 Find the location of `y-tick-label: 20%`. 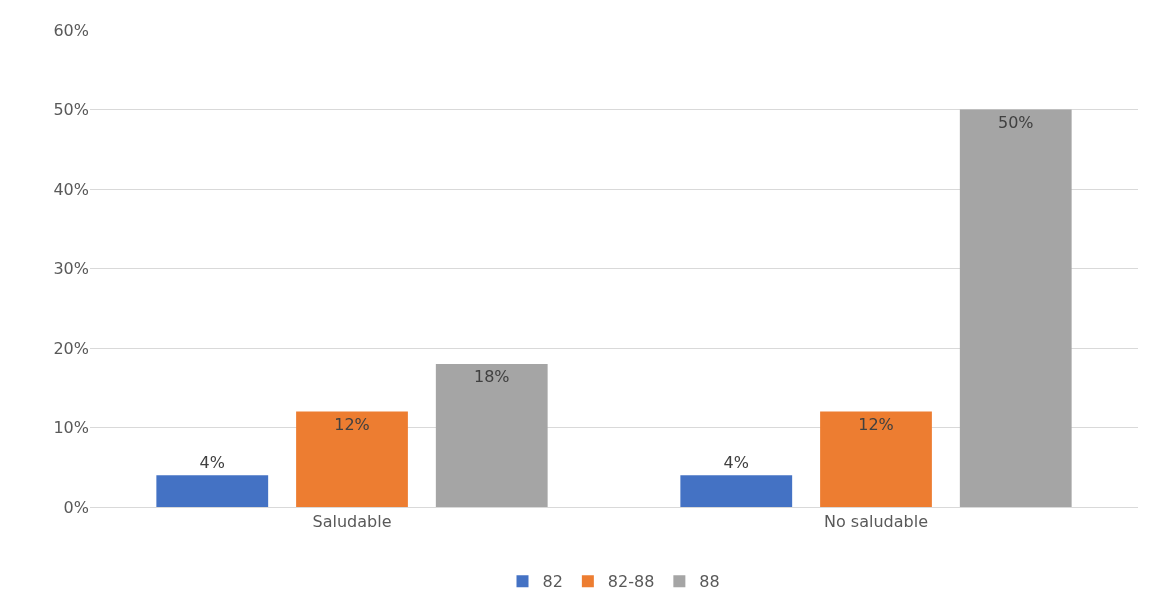

y-tick-label: 20% is located at coordinates (71, 348).